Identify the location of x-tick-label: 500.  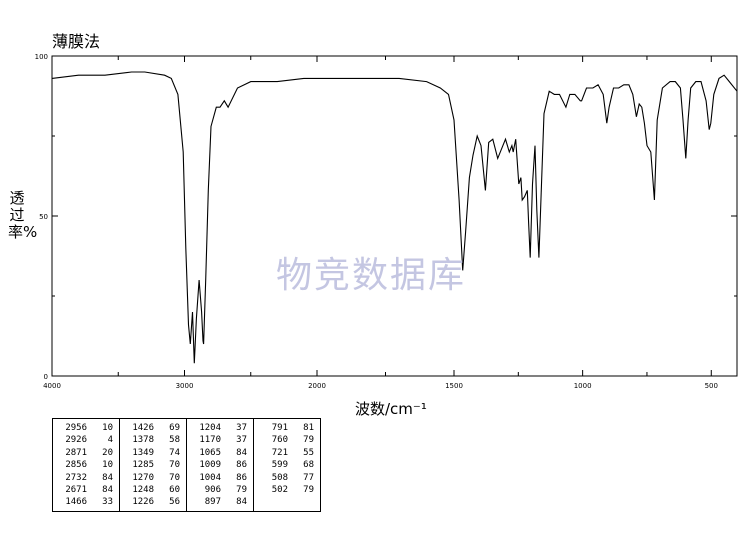
(711, 386).